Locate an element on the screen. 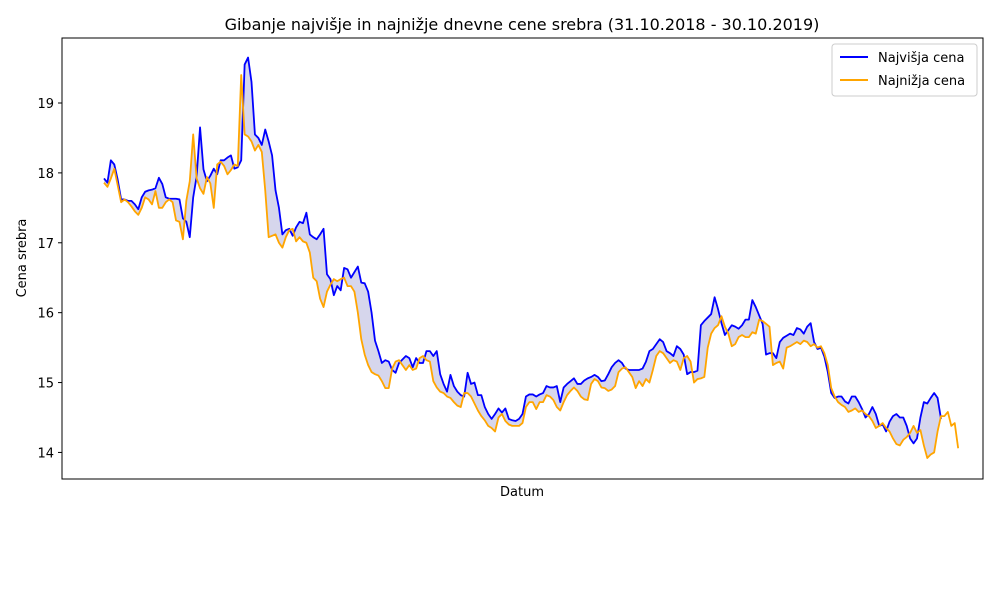 Image resolution: width=1000 pixels, height=604 pixels. legend-frame is located at coordinates (904, 70).